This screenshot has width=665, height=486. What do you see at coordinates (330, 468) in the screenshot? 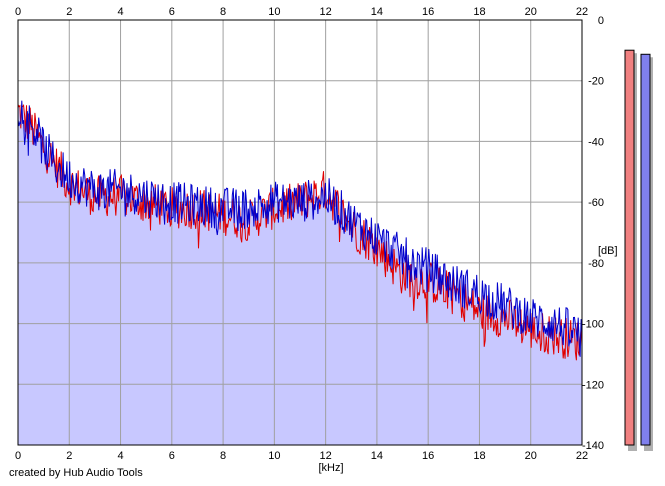
I see `x-axis-label: [kHz]` at bounding box center [330, 468].